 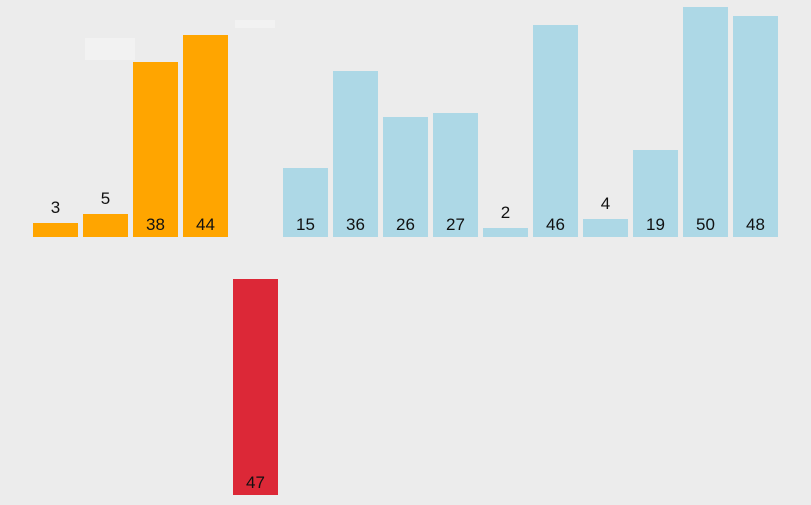 I want to click on bar-value-label: 15, so click(x=305, y=224).